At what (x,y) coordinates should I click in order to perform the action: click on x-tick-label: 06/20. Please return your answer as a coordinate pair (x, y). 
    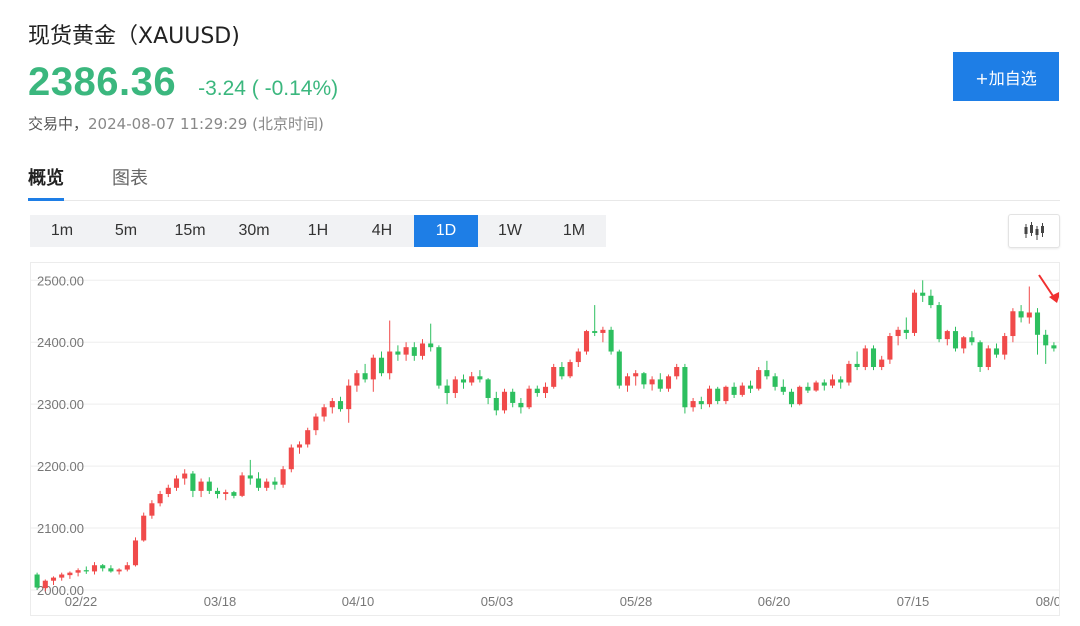
    Looking at the image, I should click on (774, 601).